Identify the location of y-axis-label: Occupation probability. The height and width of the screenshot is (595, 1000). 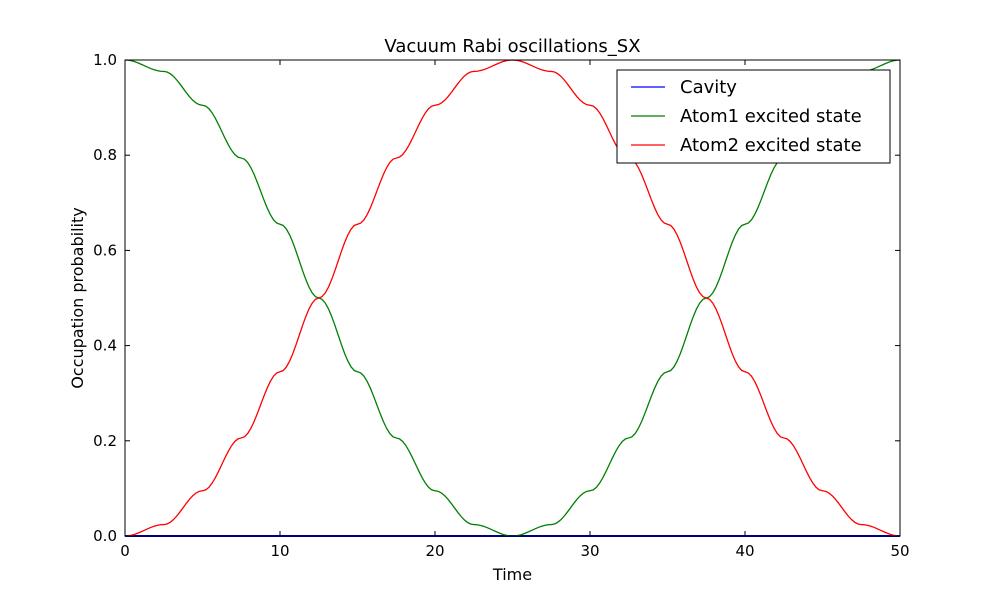
(77, 297).